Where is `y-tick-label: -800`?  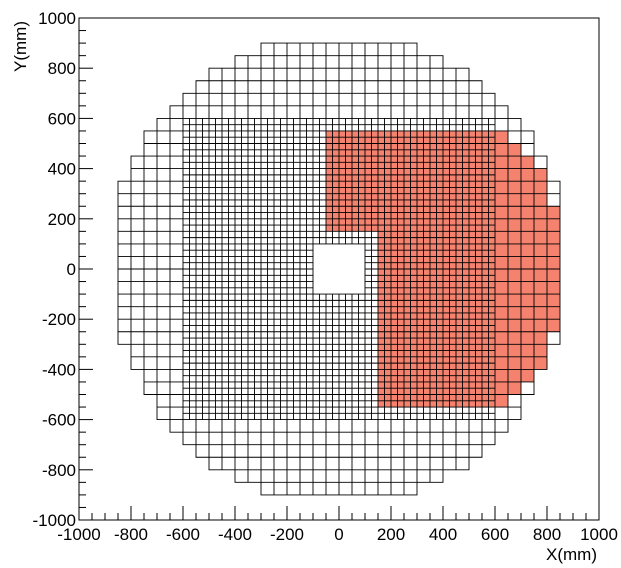
y-tick-label: -800 is located at coordinates (59, 470).